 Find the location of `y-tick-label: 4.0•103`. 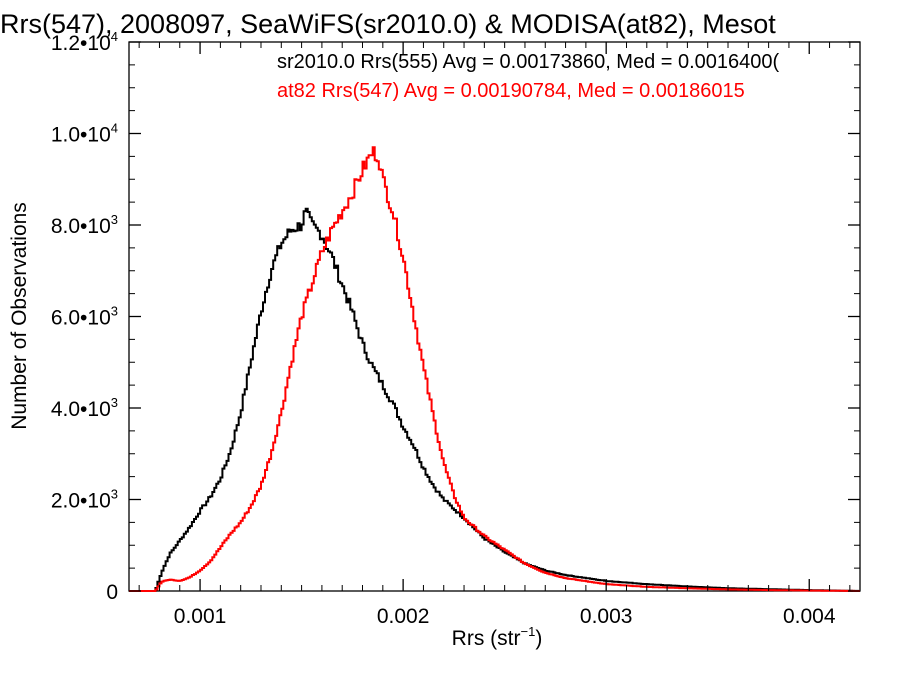

y-tick-label: 4.0•103 is located at coordinates (84, 408).